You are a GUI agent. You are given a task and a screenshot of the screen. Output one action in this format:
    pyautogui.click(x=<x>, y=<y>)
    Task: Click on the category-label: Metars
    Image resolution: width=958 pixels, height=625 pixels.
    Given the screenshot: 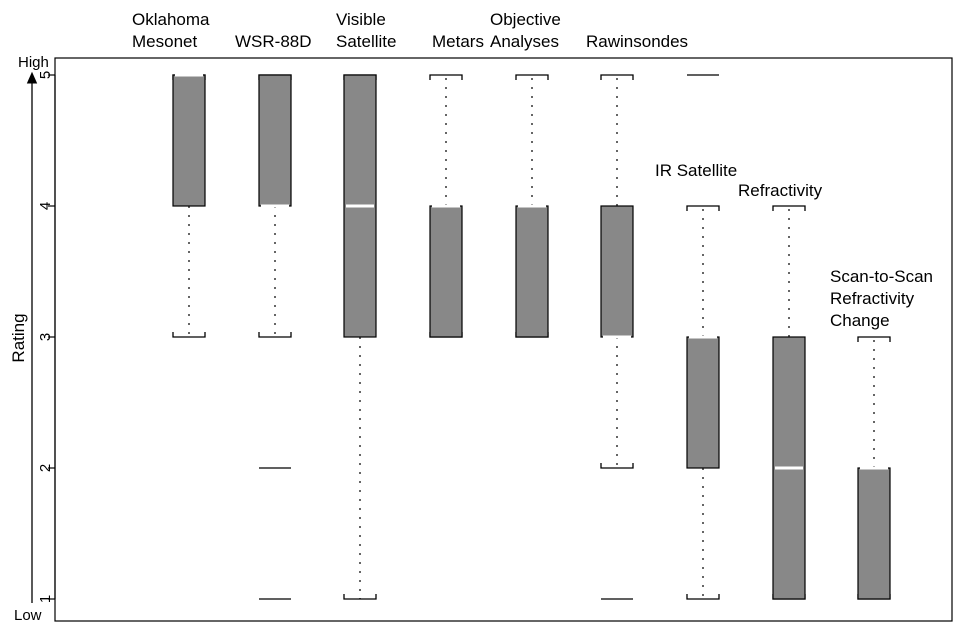 What is the action you would take?
    pyautogui.click(x=458, y=41)
    